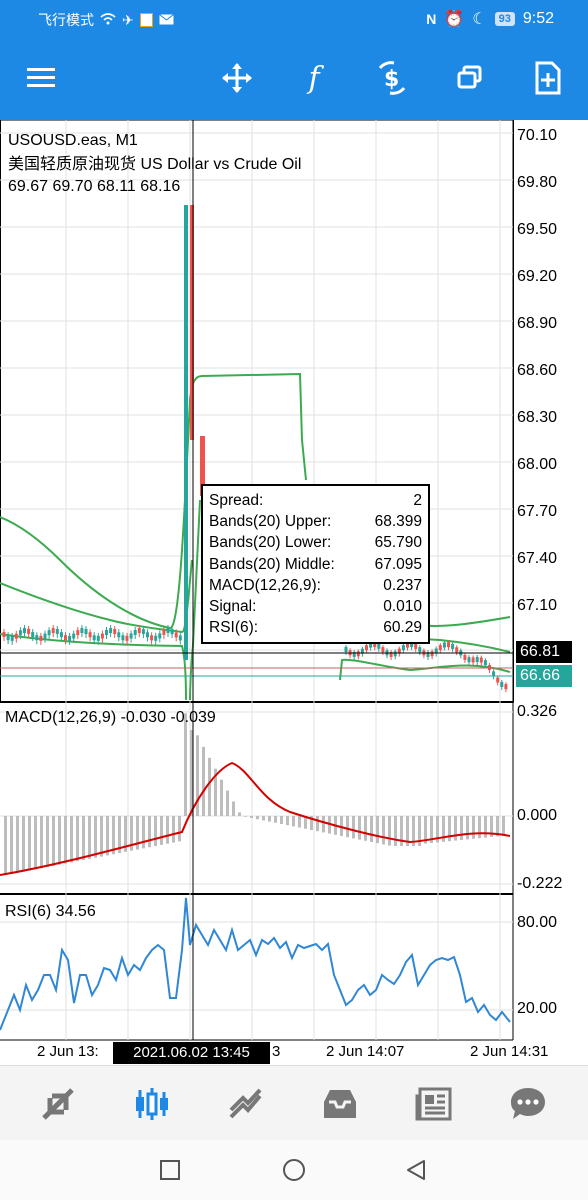 Image resolution: width=588 pixels, height=1200 pixels. I want to click on macd-axis-label: 0.000, so click(537, 815).